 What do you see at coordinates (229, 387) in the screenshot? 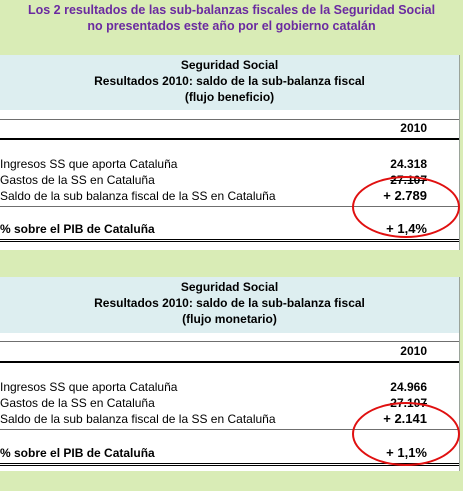
I see `table-row: Ingresos SS que aporta Cataluña 24.966` at bounding box center [229, 387].